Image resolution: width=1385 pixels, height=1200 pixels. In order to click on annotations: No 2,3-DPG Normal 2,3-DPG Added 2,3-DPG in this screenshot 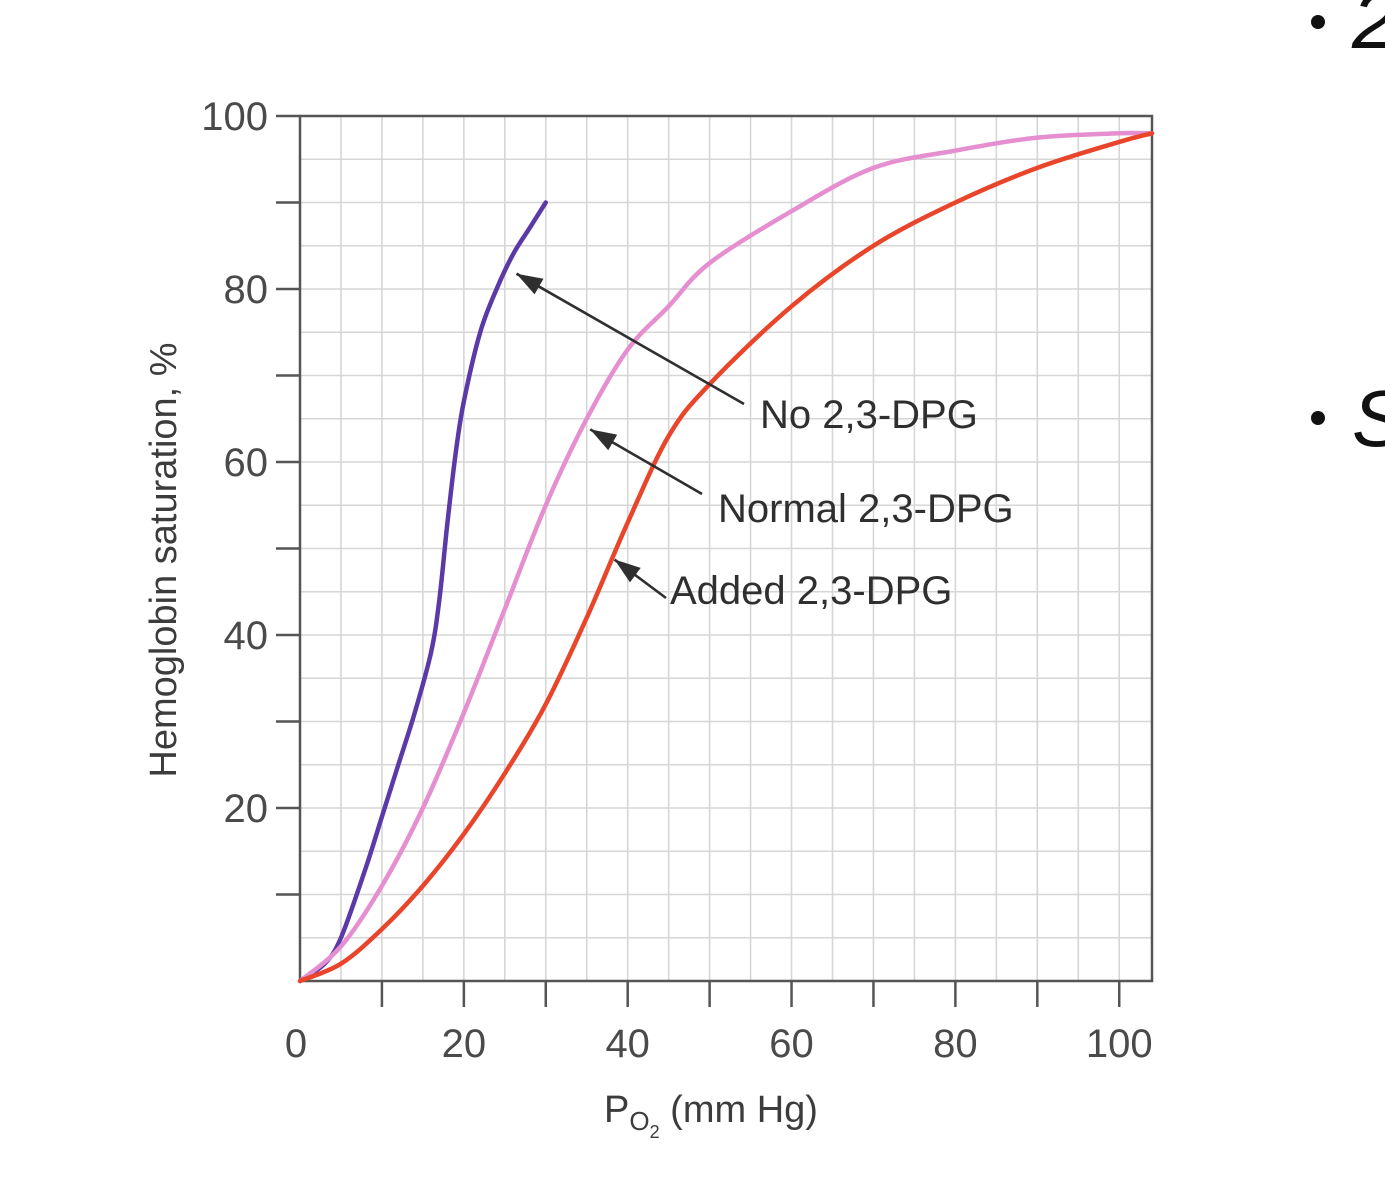, I will do `click(764, 442)`.